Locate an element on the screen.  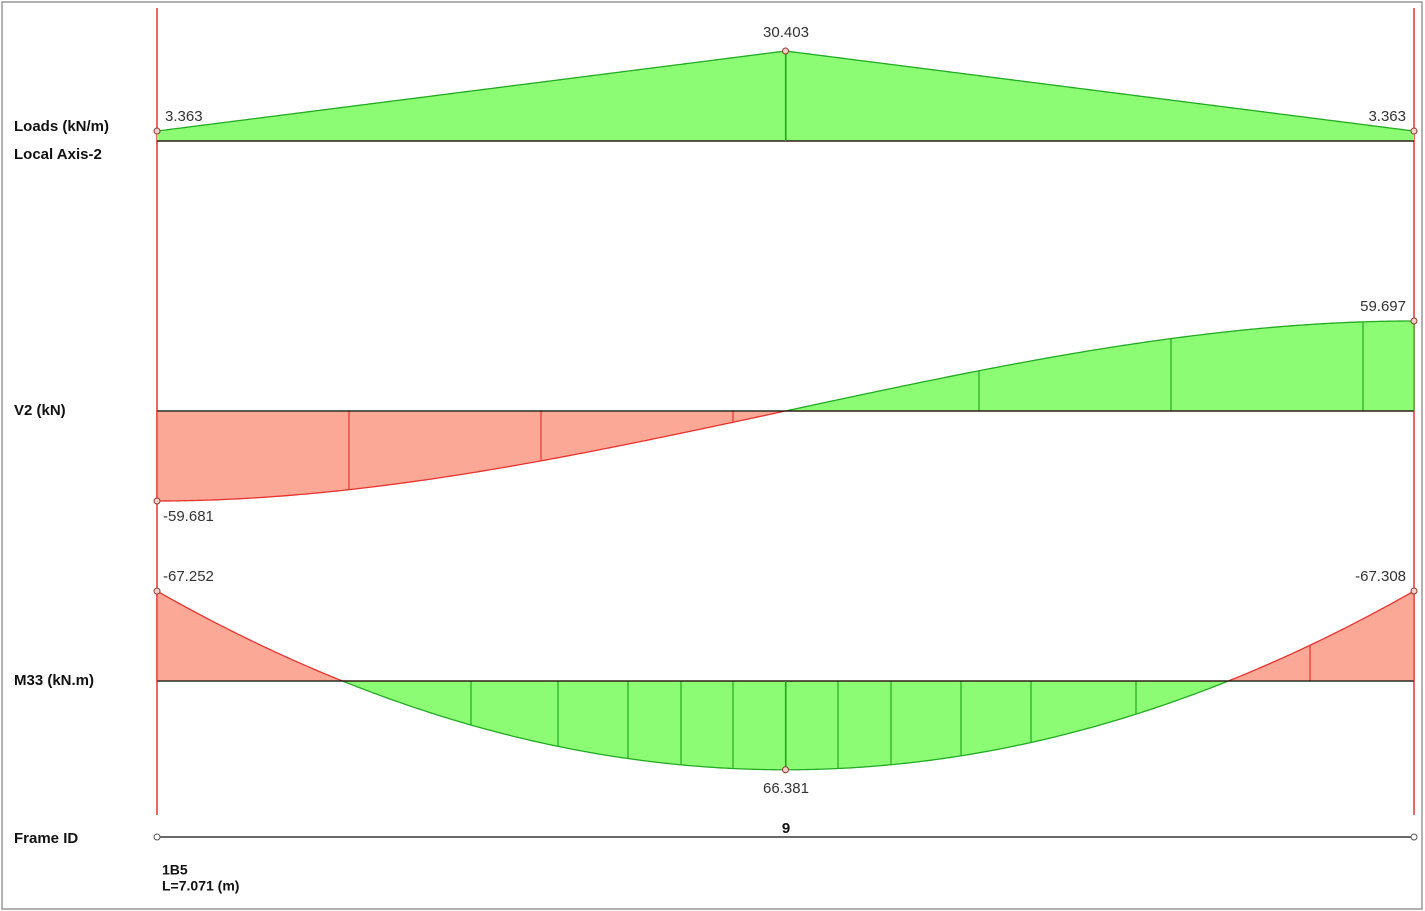
panel-label: M33 (kN.m) is located at coordinates (54, 680).